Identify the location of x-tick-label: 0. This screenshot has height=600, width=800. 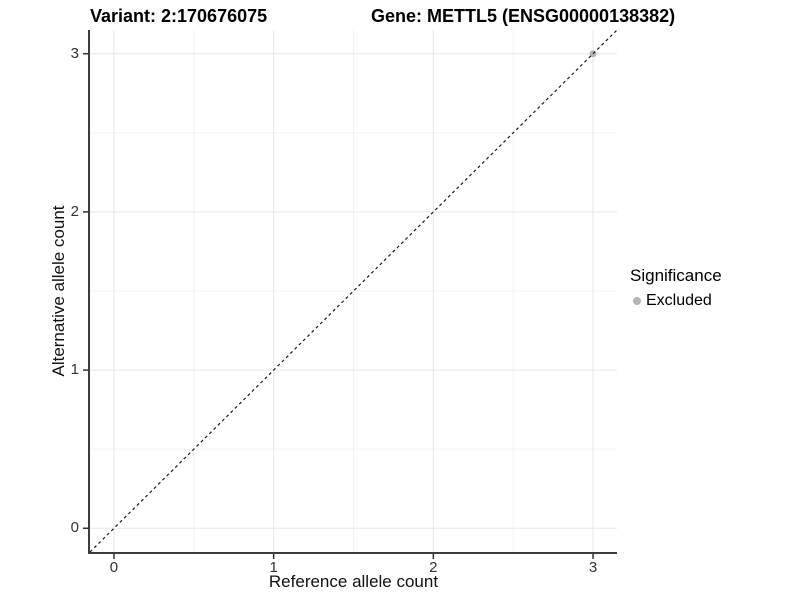
(114, 567).